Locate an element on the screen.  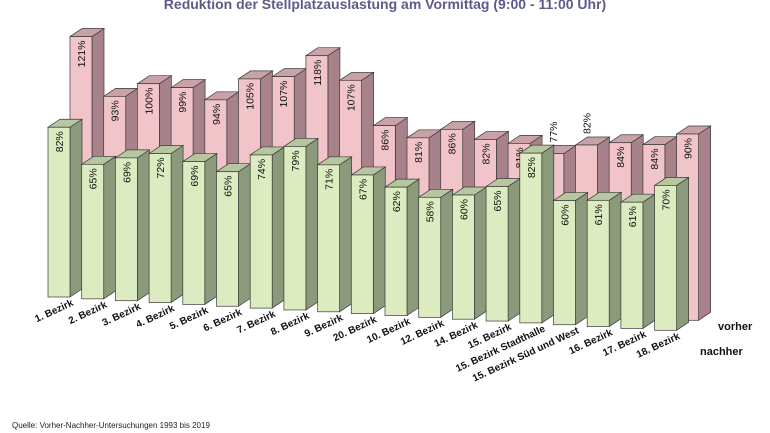
bar-nachher: 74% is located at coordinates (267, 227).